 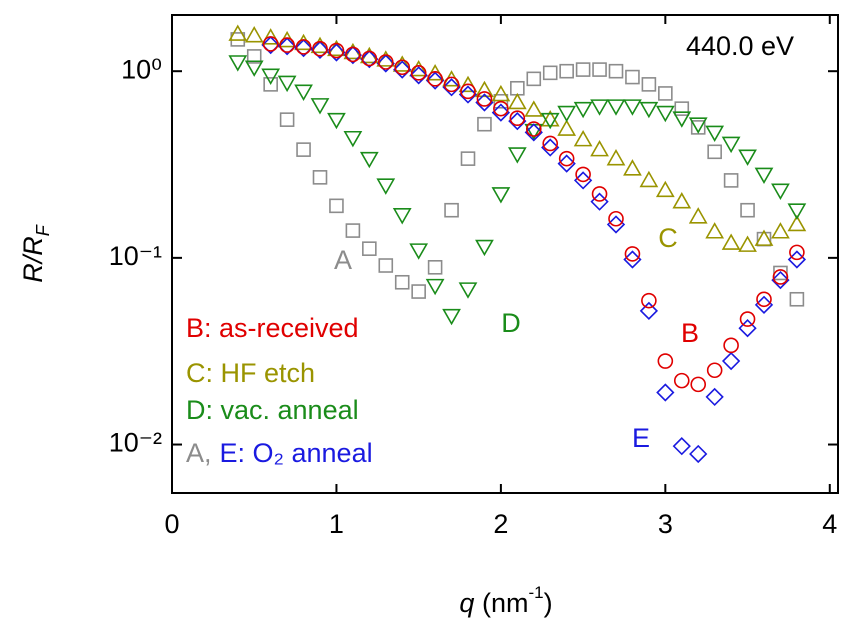 What do you see at coordinates (296, 453) in the screenshot?
I see `legend-entry: E: O₂ anneal` at bounding box center [296, 453].